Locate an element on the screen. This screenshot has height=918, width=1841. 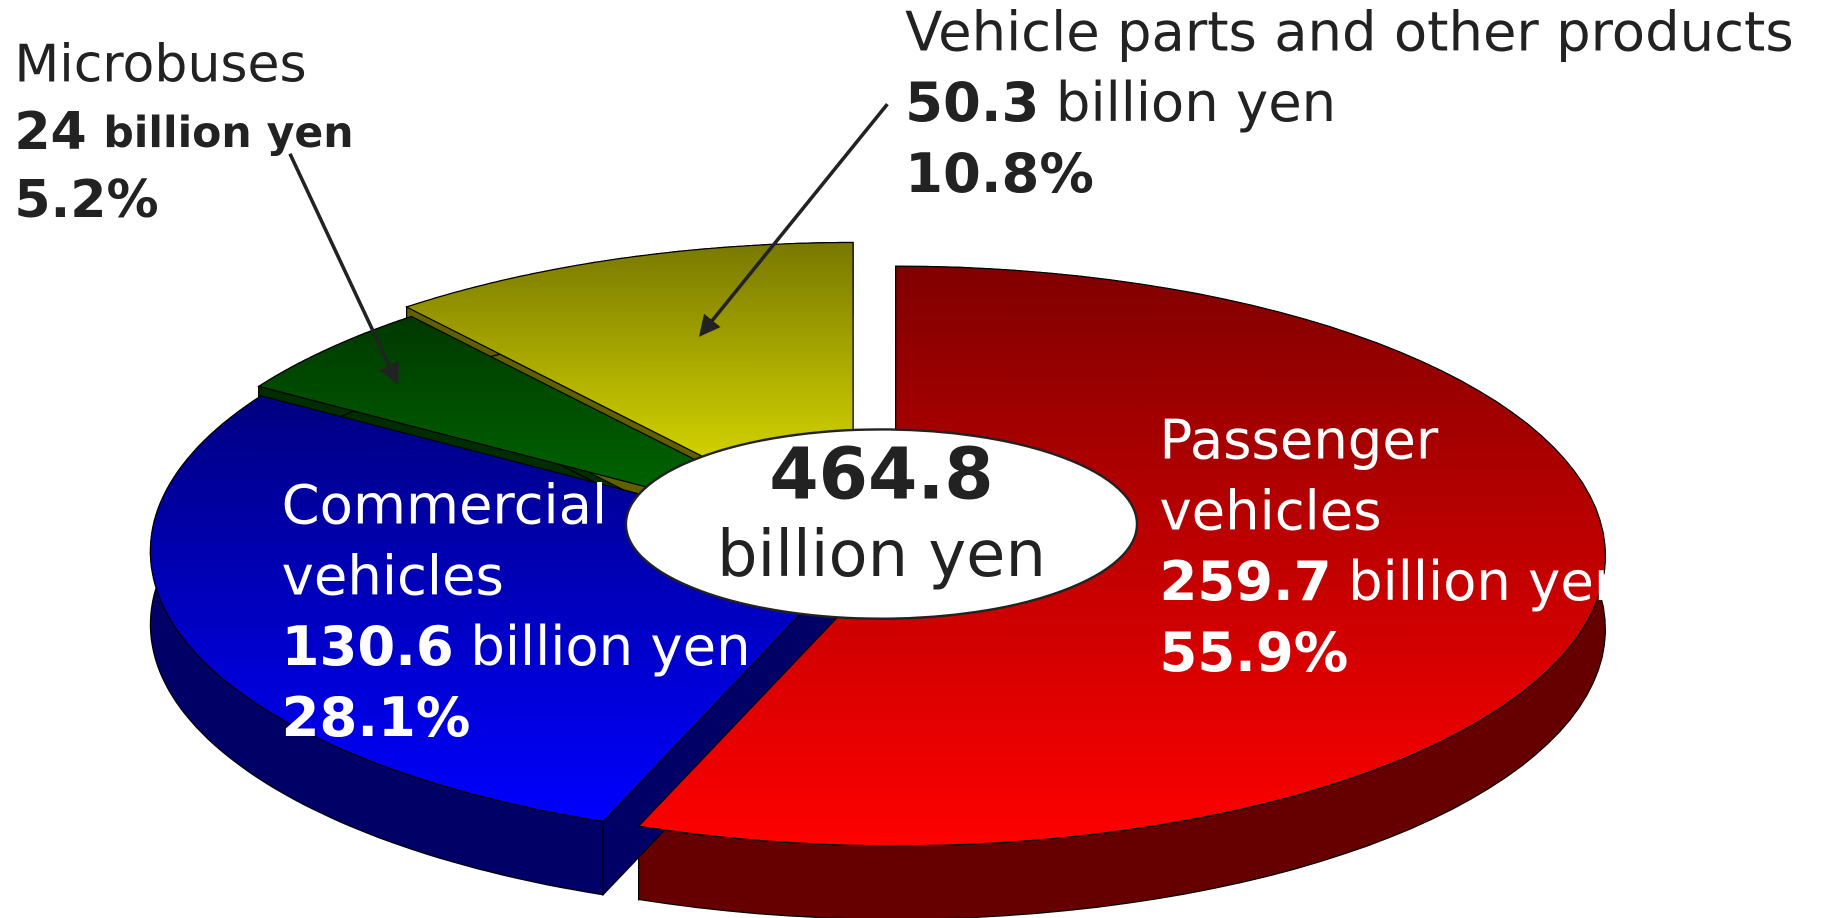
value-label: 50.3 billion yen is located at coordinates (1120, 102).